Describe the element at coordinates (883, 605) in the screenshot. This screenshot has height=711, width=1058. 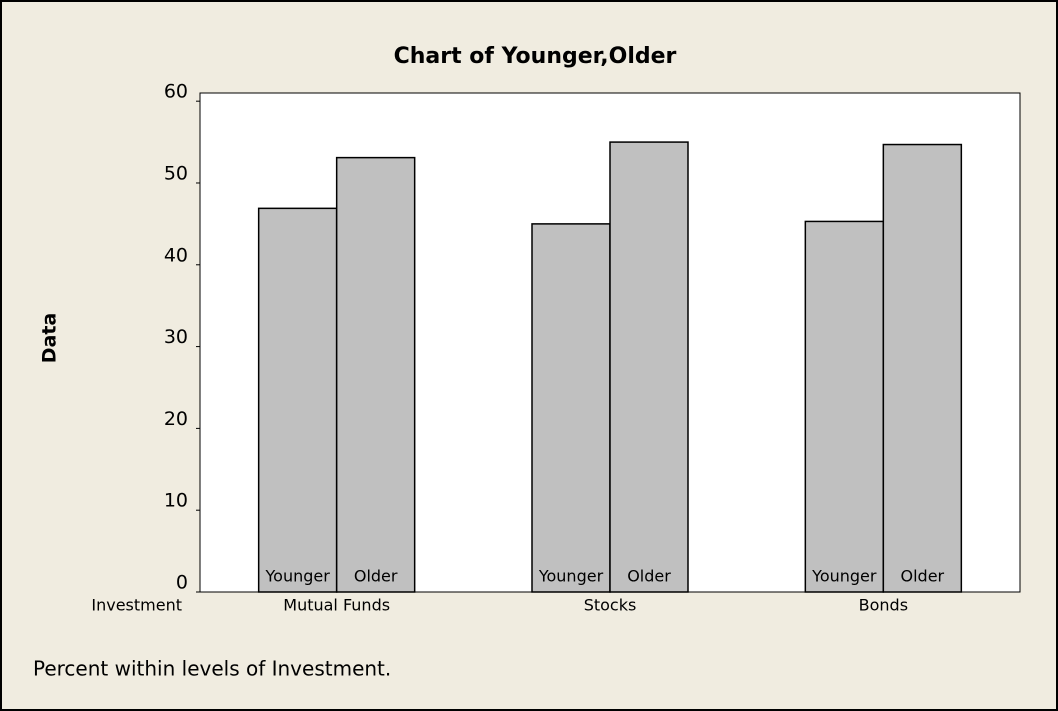
I see `x-tick-label: Bonds` at that location.